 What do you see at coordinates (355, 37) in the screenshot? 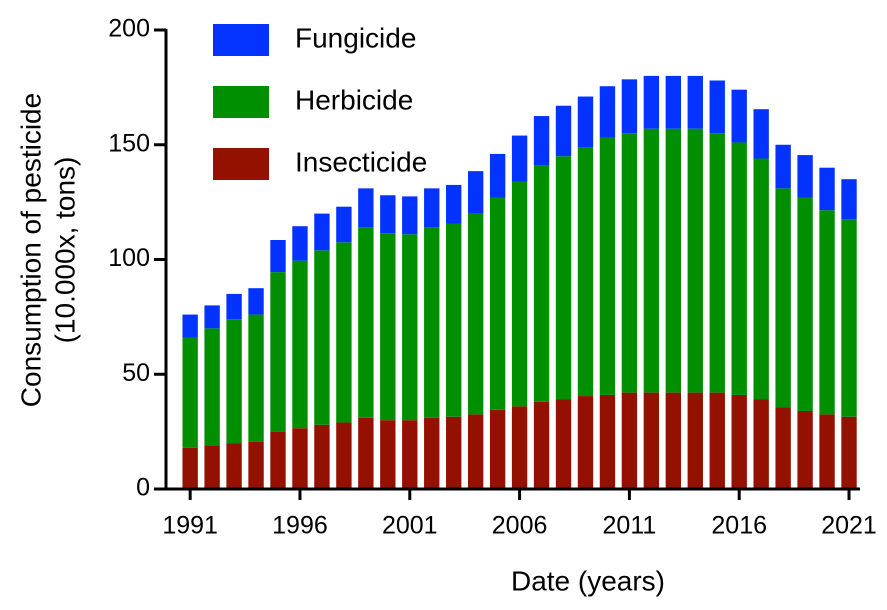
I see `legend-label: Fungicide` at bounding box center [355, 37].